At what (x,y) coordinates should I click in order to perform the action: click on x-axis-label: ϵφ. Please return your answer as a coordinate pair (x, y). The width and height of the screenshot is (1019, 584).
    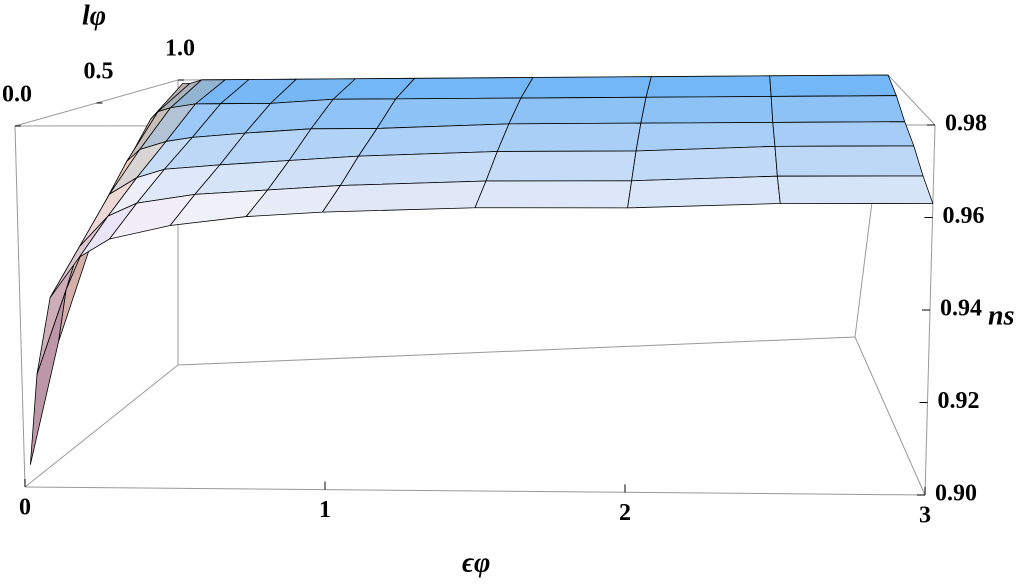
    Looking at the image, I should click on (476, 562).